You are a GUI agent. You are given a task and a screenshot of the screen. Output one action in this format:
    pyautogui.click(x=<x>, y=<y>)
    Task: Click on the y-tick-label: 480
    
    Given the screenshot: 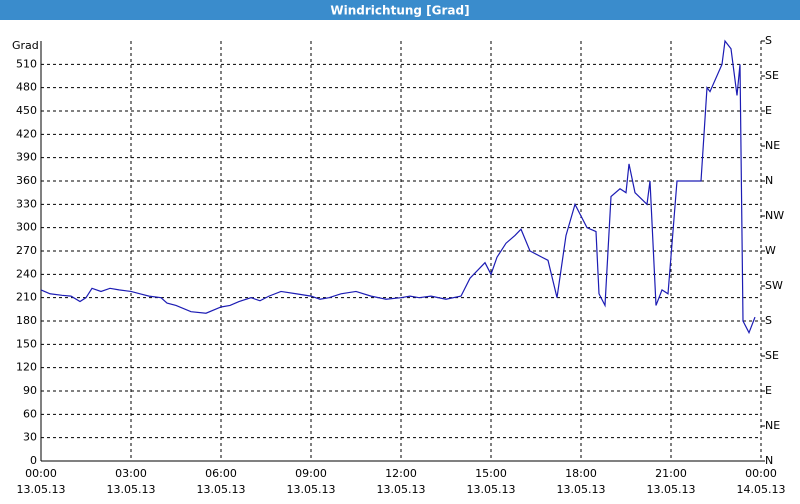 What is the action you would take?
    pyautogui.click(x=26, y=87)
    